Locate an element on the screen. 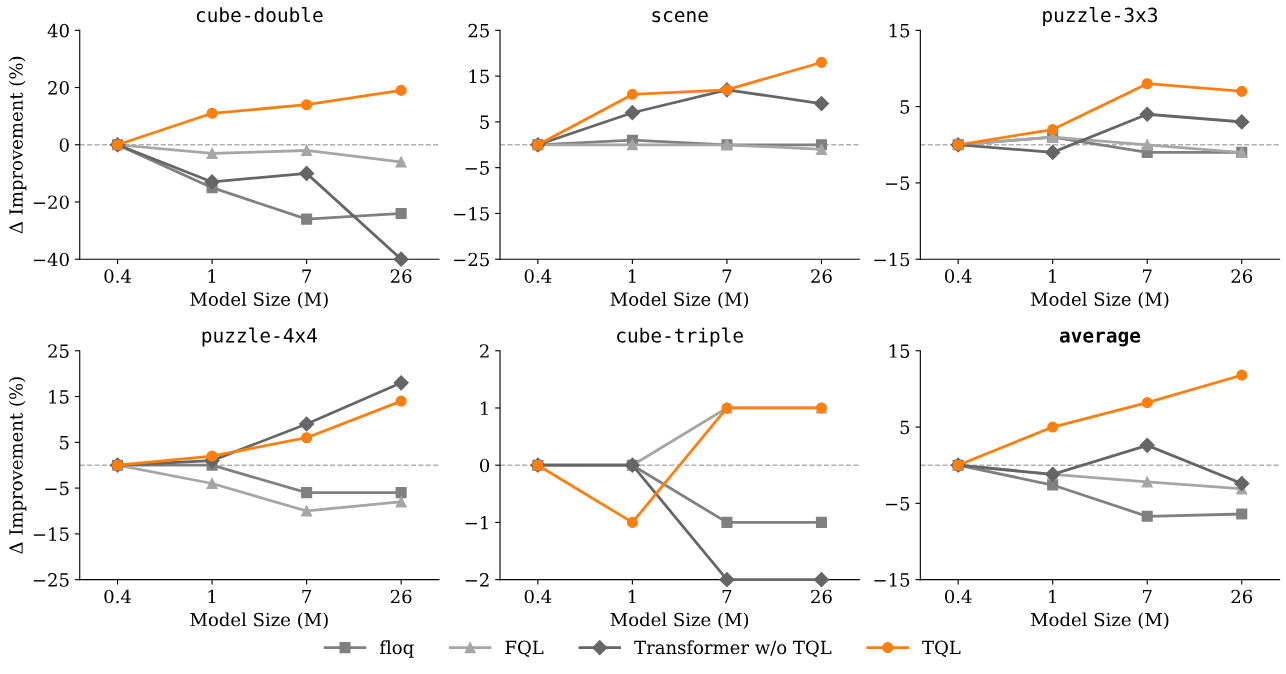  y-tick-label: −40 is located at coordinates (51, 259).